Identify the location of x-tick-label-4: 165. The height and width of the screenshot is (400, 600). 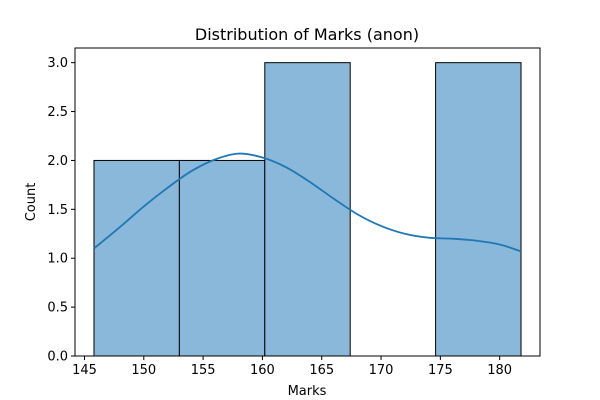
(321, 370).